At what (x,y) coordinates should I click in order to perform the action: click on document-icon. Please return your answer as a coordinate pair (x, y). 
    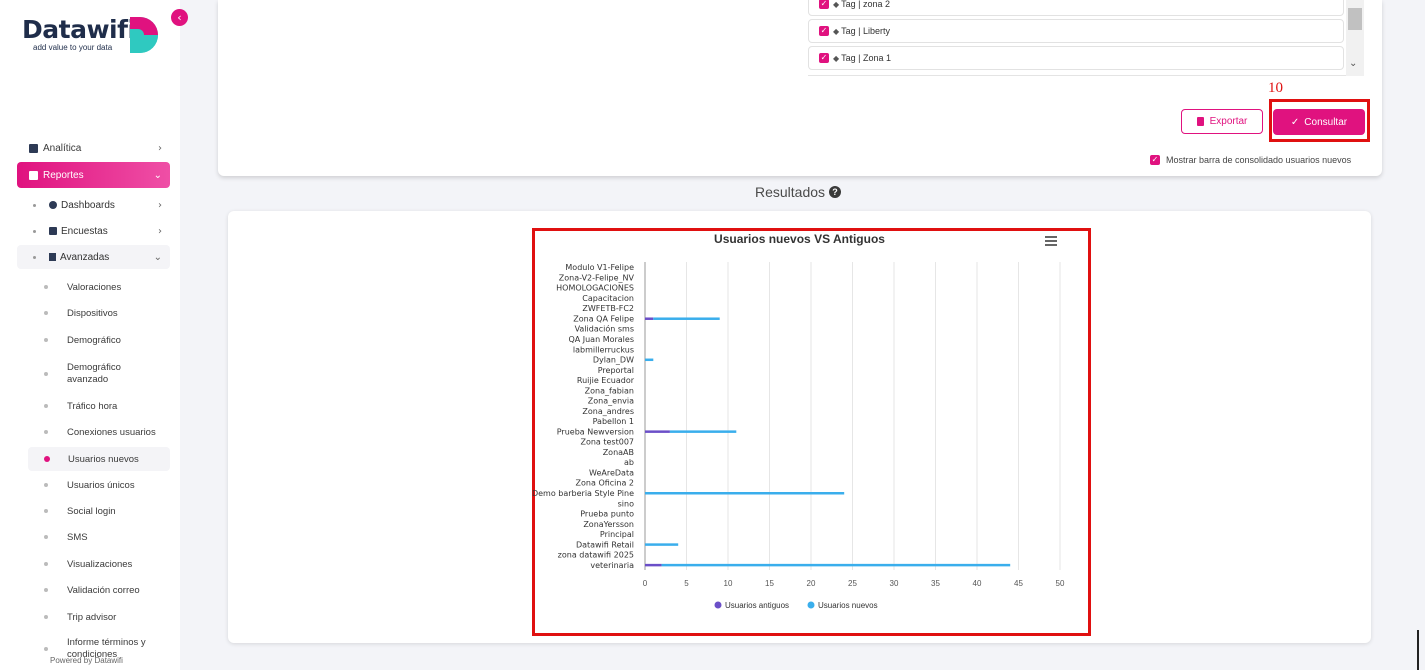
    Looking at the image, I should click on (33, 175).